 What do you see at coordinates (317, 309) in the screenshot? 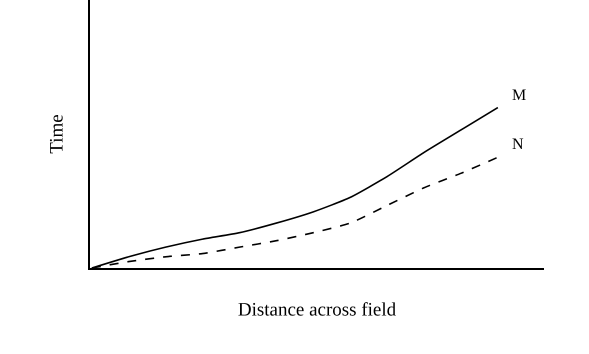
I see `x-axis-title: Distance across field` at bounding box center [317, 309].